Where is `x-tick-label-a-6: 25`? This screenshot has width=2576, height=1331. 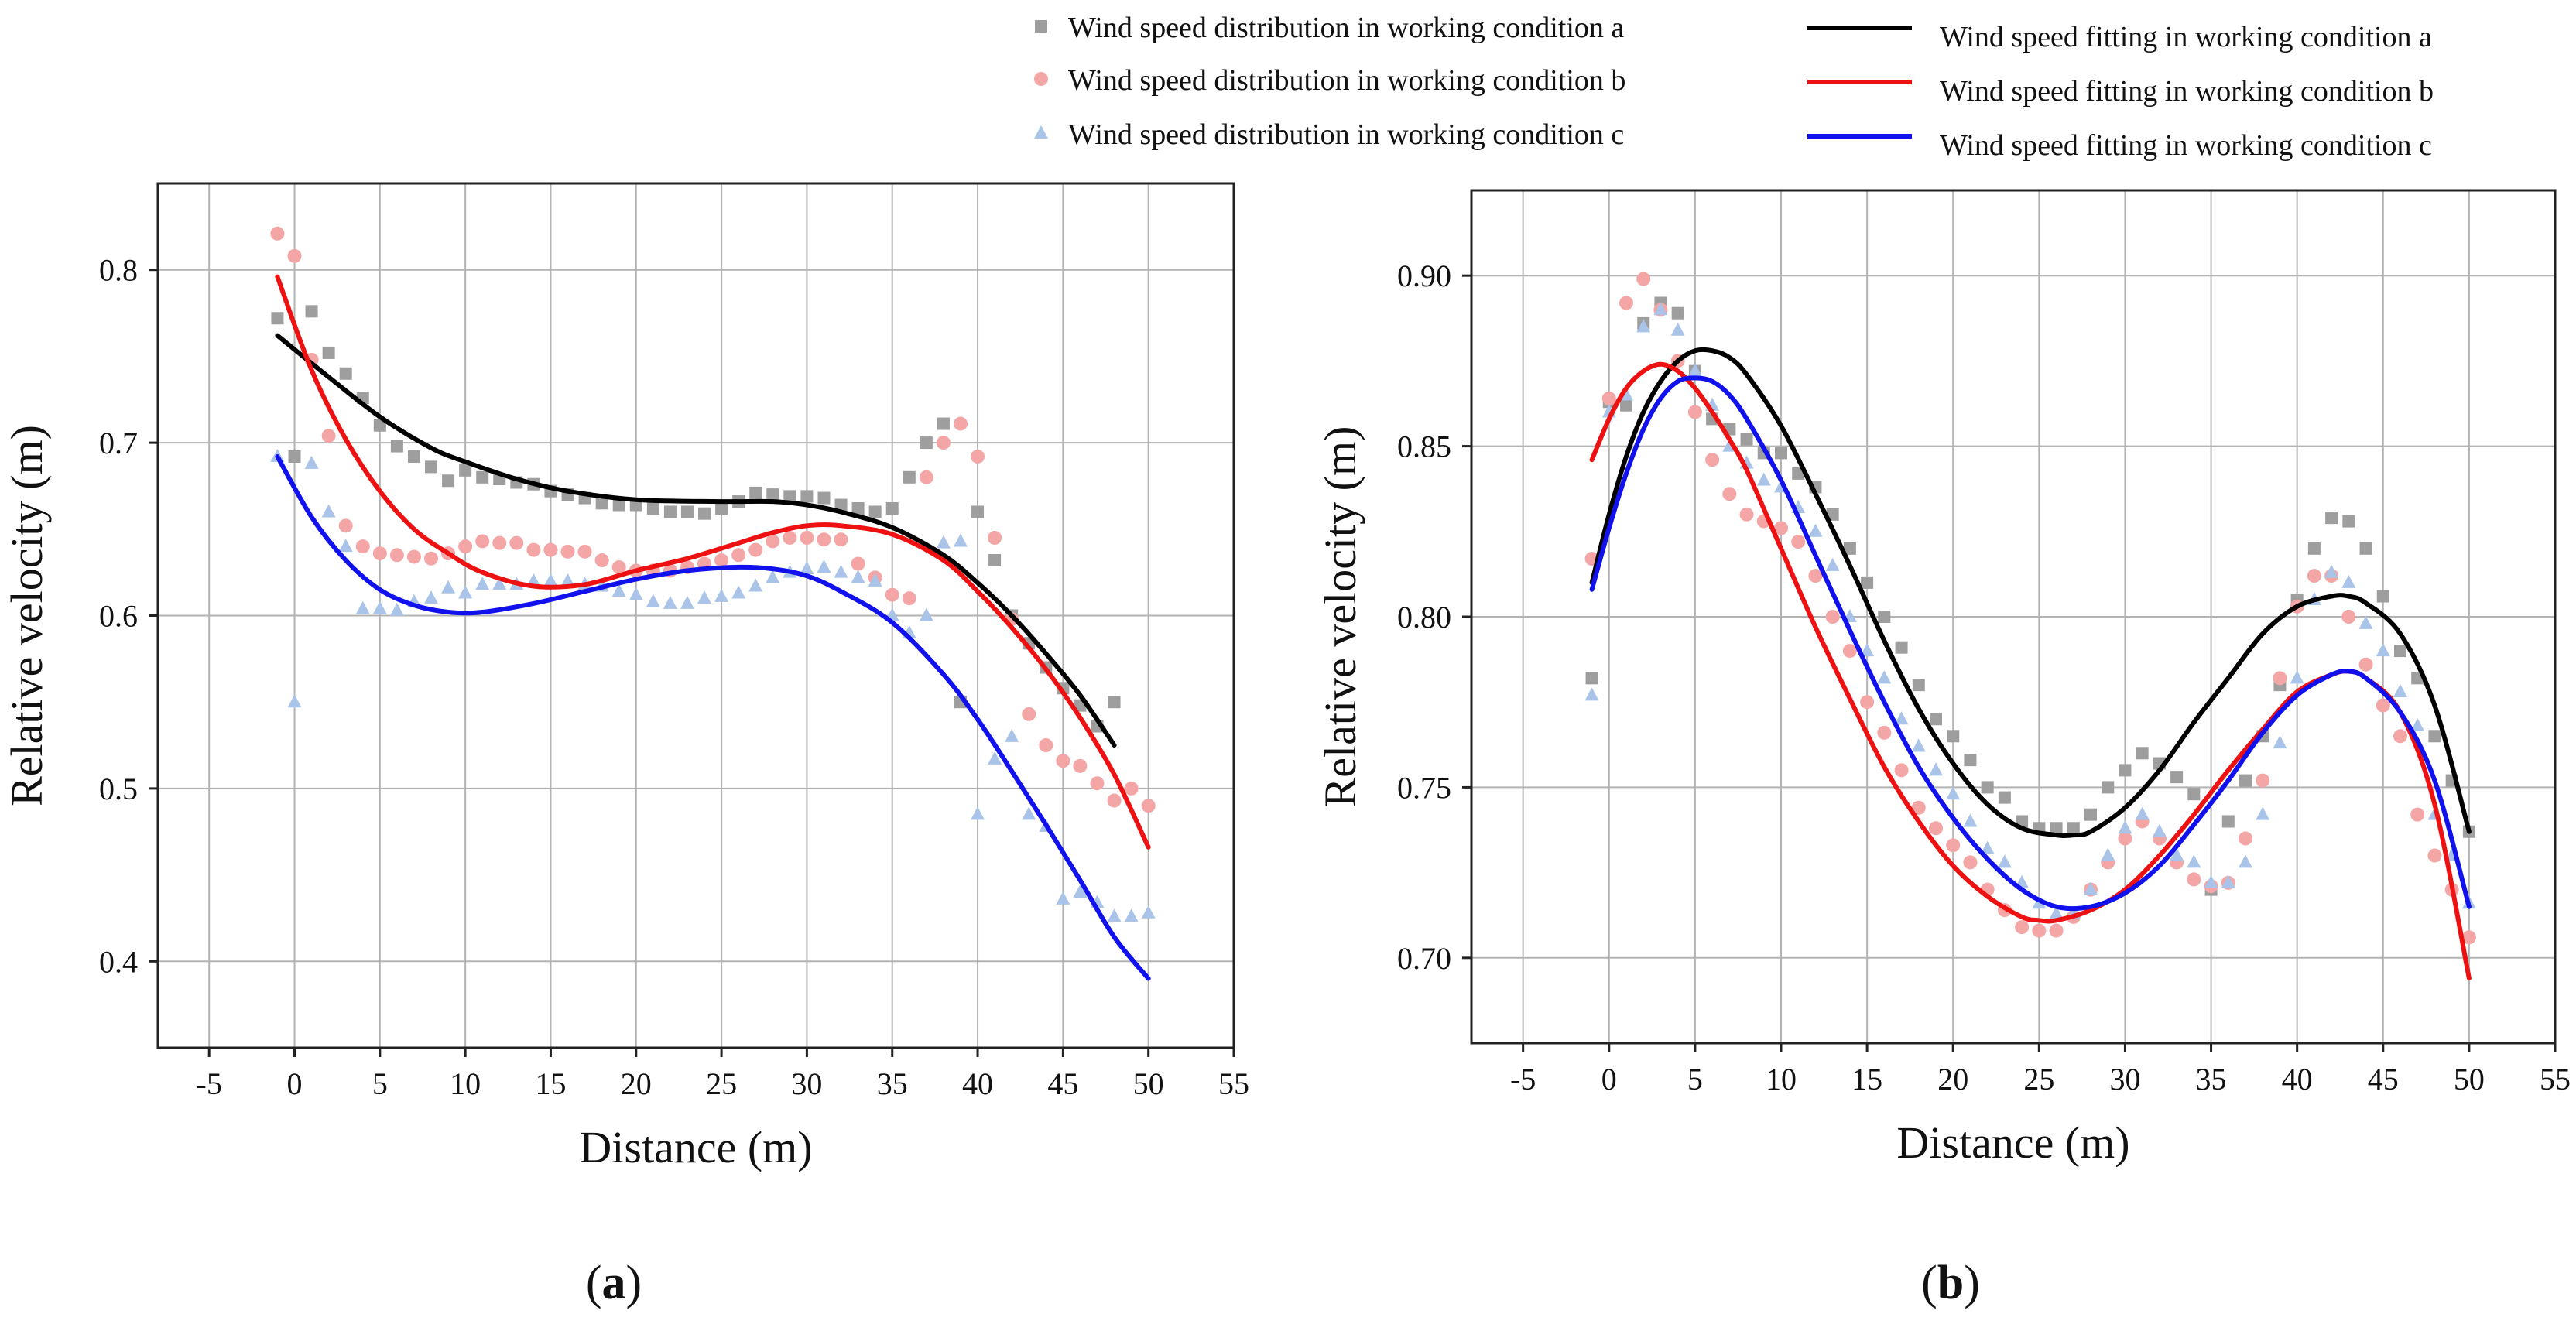 x-tick-label-a-6: 25 is located at coordinates (721, 1083).